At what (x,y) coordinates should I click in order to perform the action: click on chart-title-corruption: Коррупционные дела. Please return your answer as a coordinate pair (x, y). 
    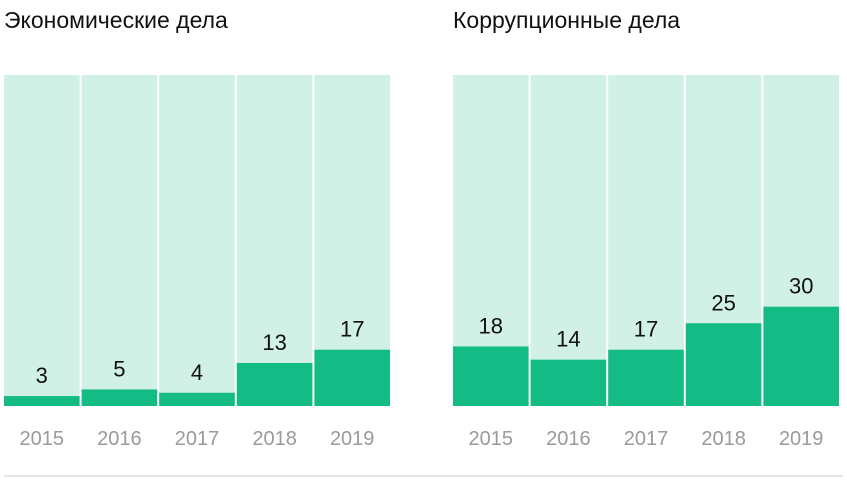
    Looking at the image, I should click on (567, 20).